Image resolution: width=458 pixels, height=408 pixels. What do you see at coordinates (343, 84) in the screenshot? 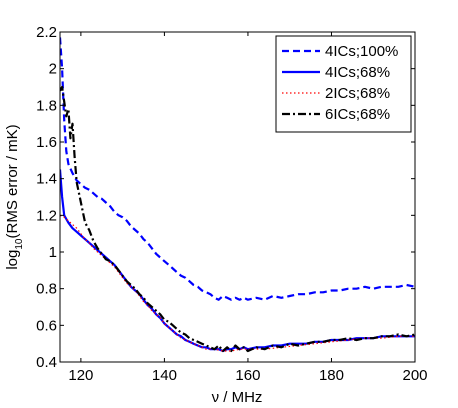
I see `legend: 4ICs;100% 4ICs;68% 2ICs;68% 6ICs;68%` at bounding box center [343, 84].